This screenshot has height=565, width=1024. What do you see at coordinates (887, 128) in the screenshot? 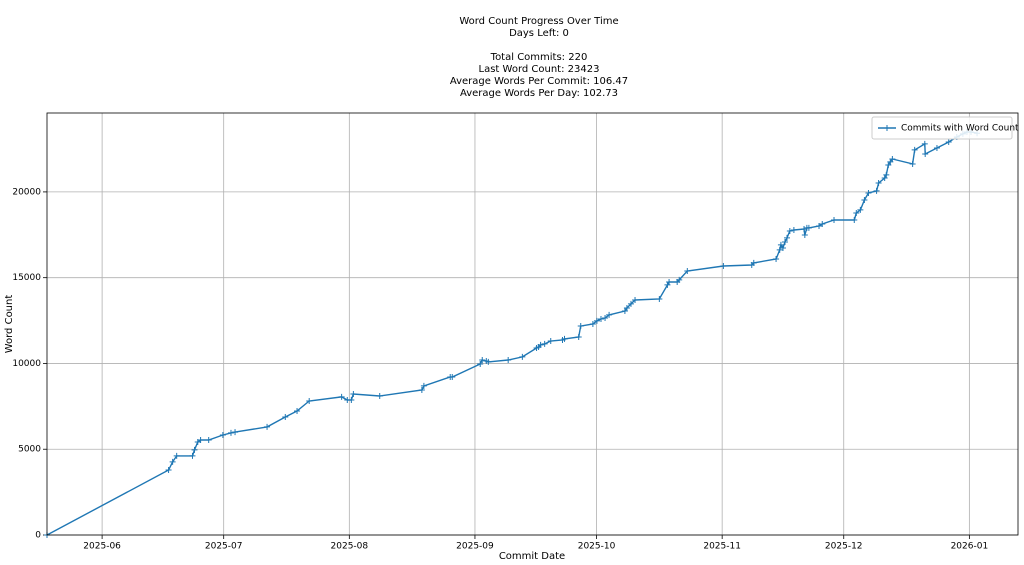
I see `legend-marker` at bounding box center [887, 128].